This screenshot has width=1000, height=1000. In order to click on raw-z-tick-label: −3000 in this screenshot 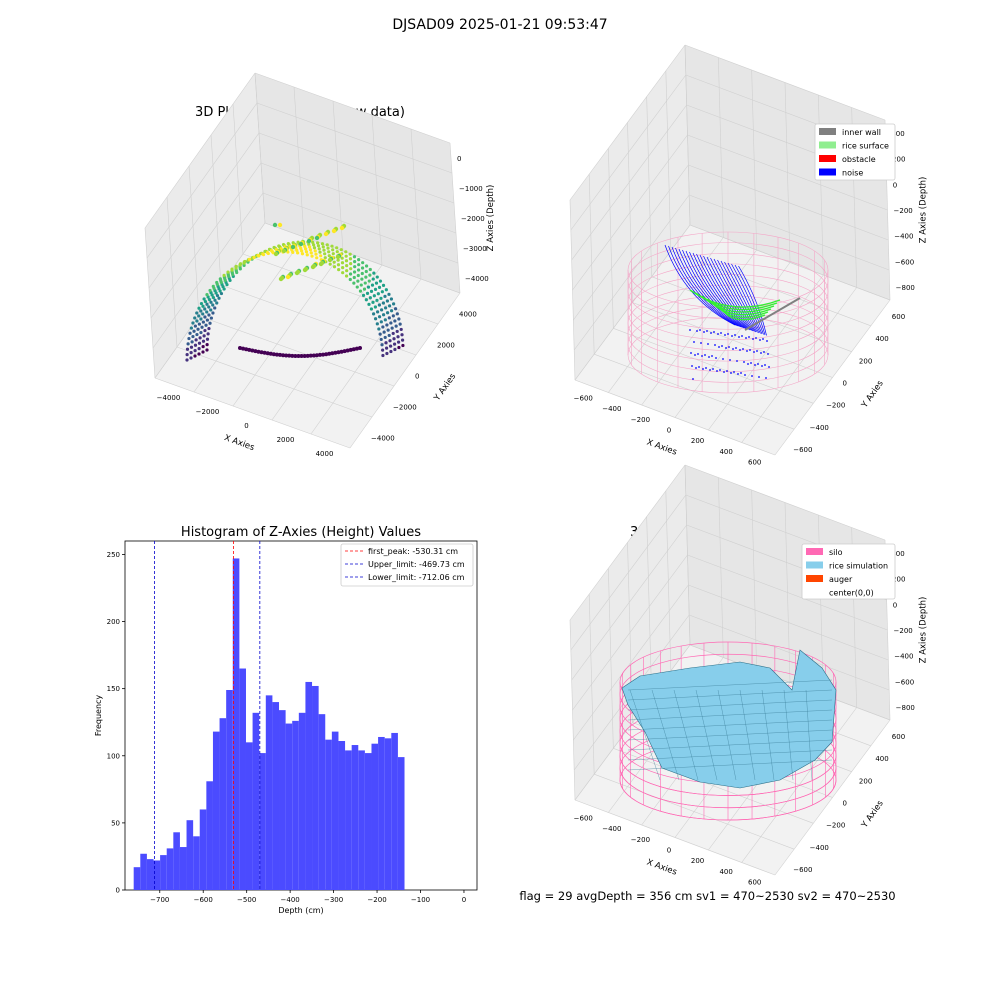, I will do `click(475, 249)`.